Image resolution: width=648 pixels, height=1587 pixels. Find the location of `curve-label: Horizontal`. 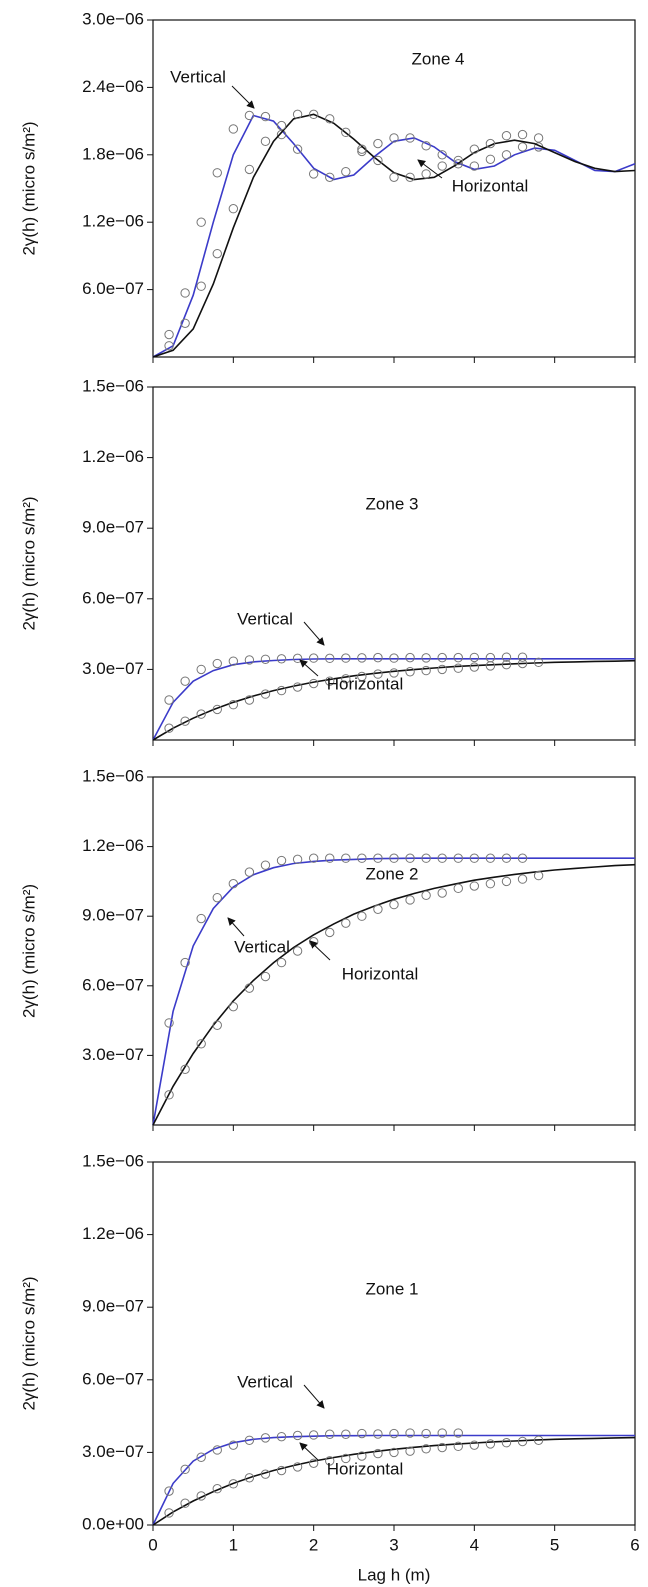

curve-label: Horizontal is located at coordinates (380, 973).